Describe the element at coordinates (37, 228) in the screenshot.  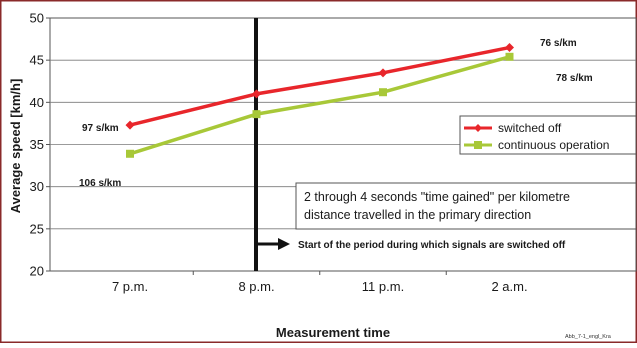
I see `y-tick-label-25: 25` at that location.